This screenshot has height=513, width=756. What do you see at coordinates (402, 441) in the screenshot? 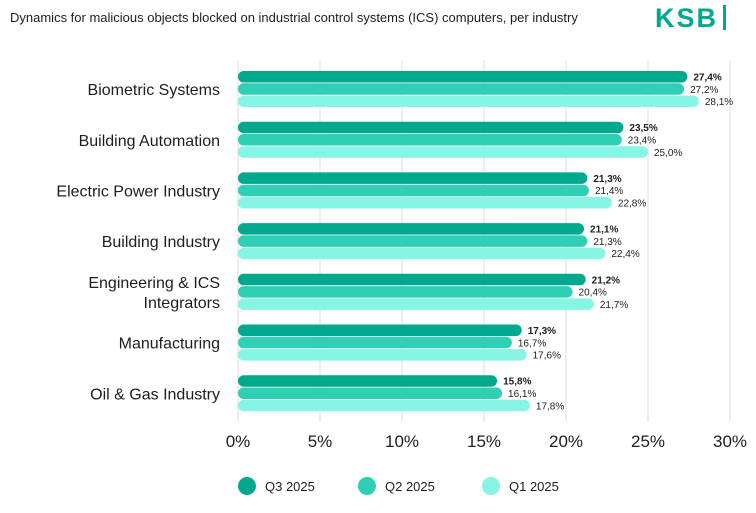
I see `x-tick-label-2: 10%` at bounding box center [402, 441].